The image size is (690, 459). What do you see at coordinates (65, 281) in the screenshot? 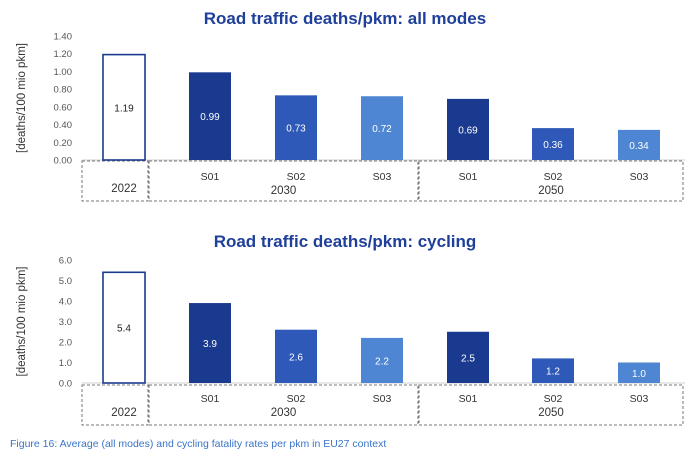
I see `chart2-y-tick: 5.0` at bounding box center [65, 281].